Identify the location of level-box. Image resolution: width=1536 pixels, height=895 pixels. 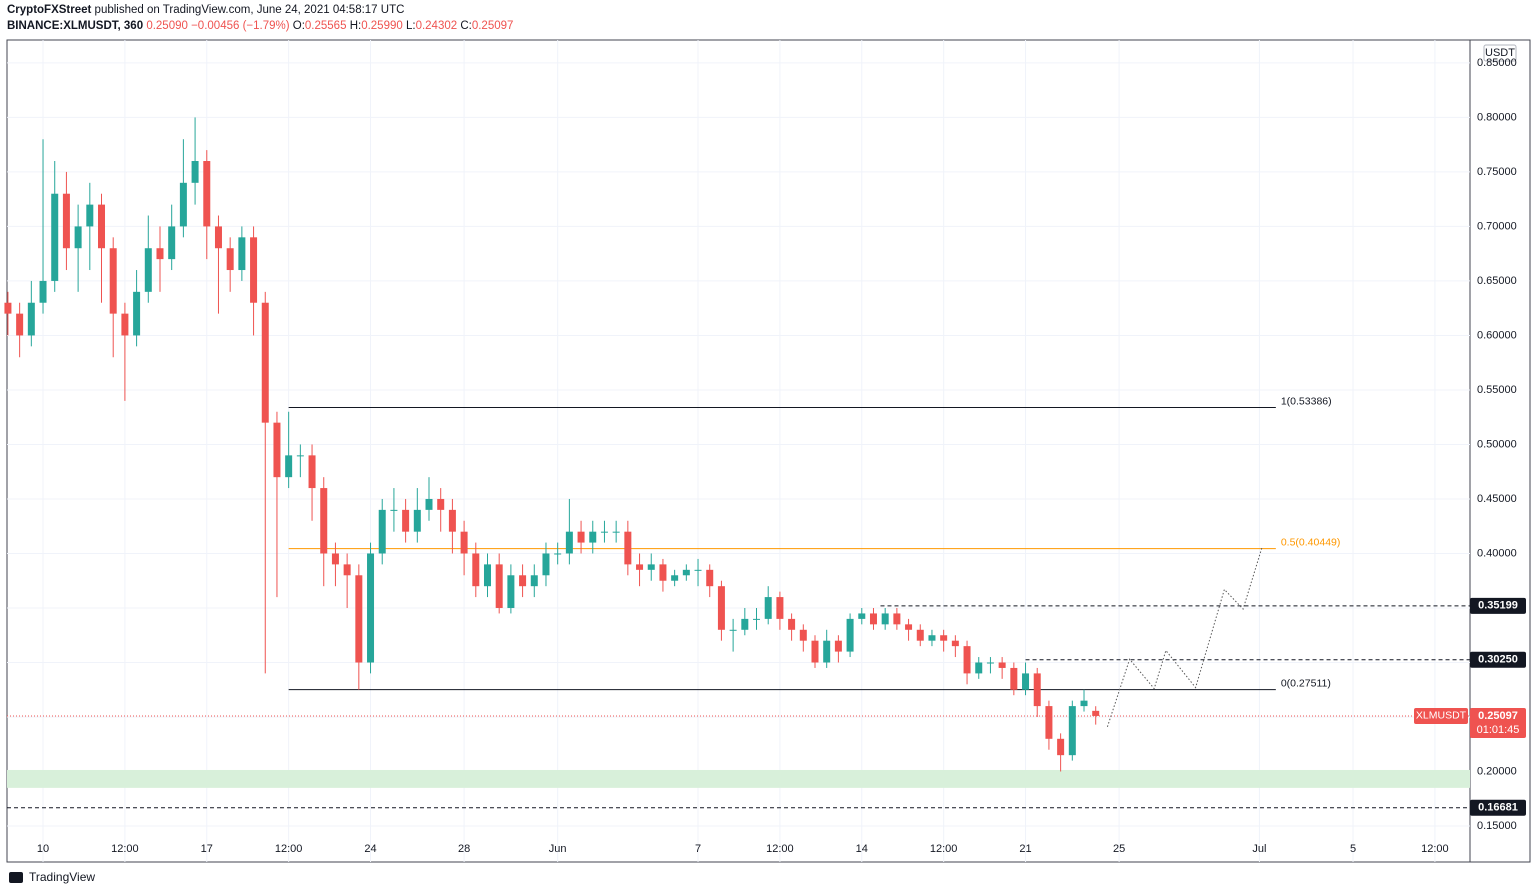
(1498, 605).